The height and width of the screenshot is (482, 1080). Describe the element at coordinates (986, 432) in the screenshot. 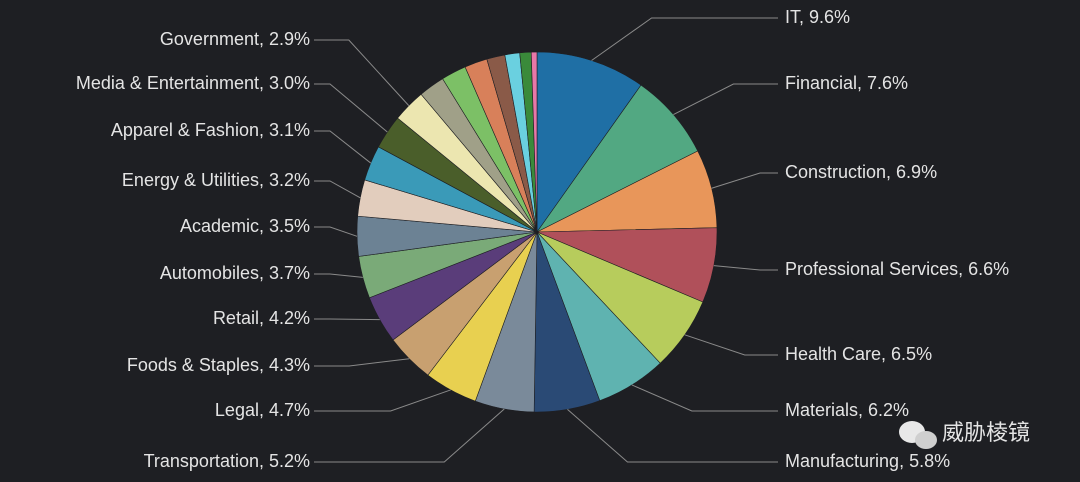

I see `watermark-text: 威胁棱镜` at that location.